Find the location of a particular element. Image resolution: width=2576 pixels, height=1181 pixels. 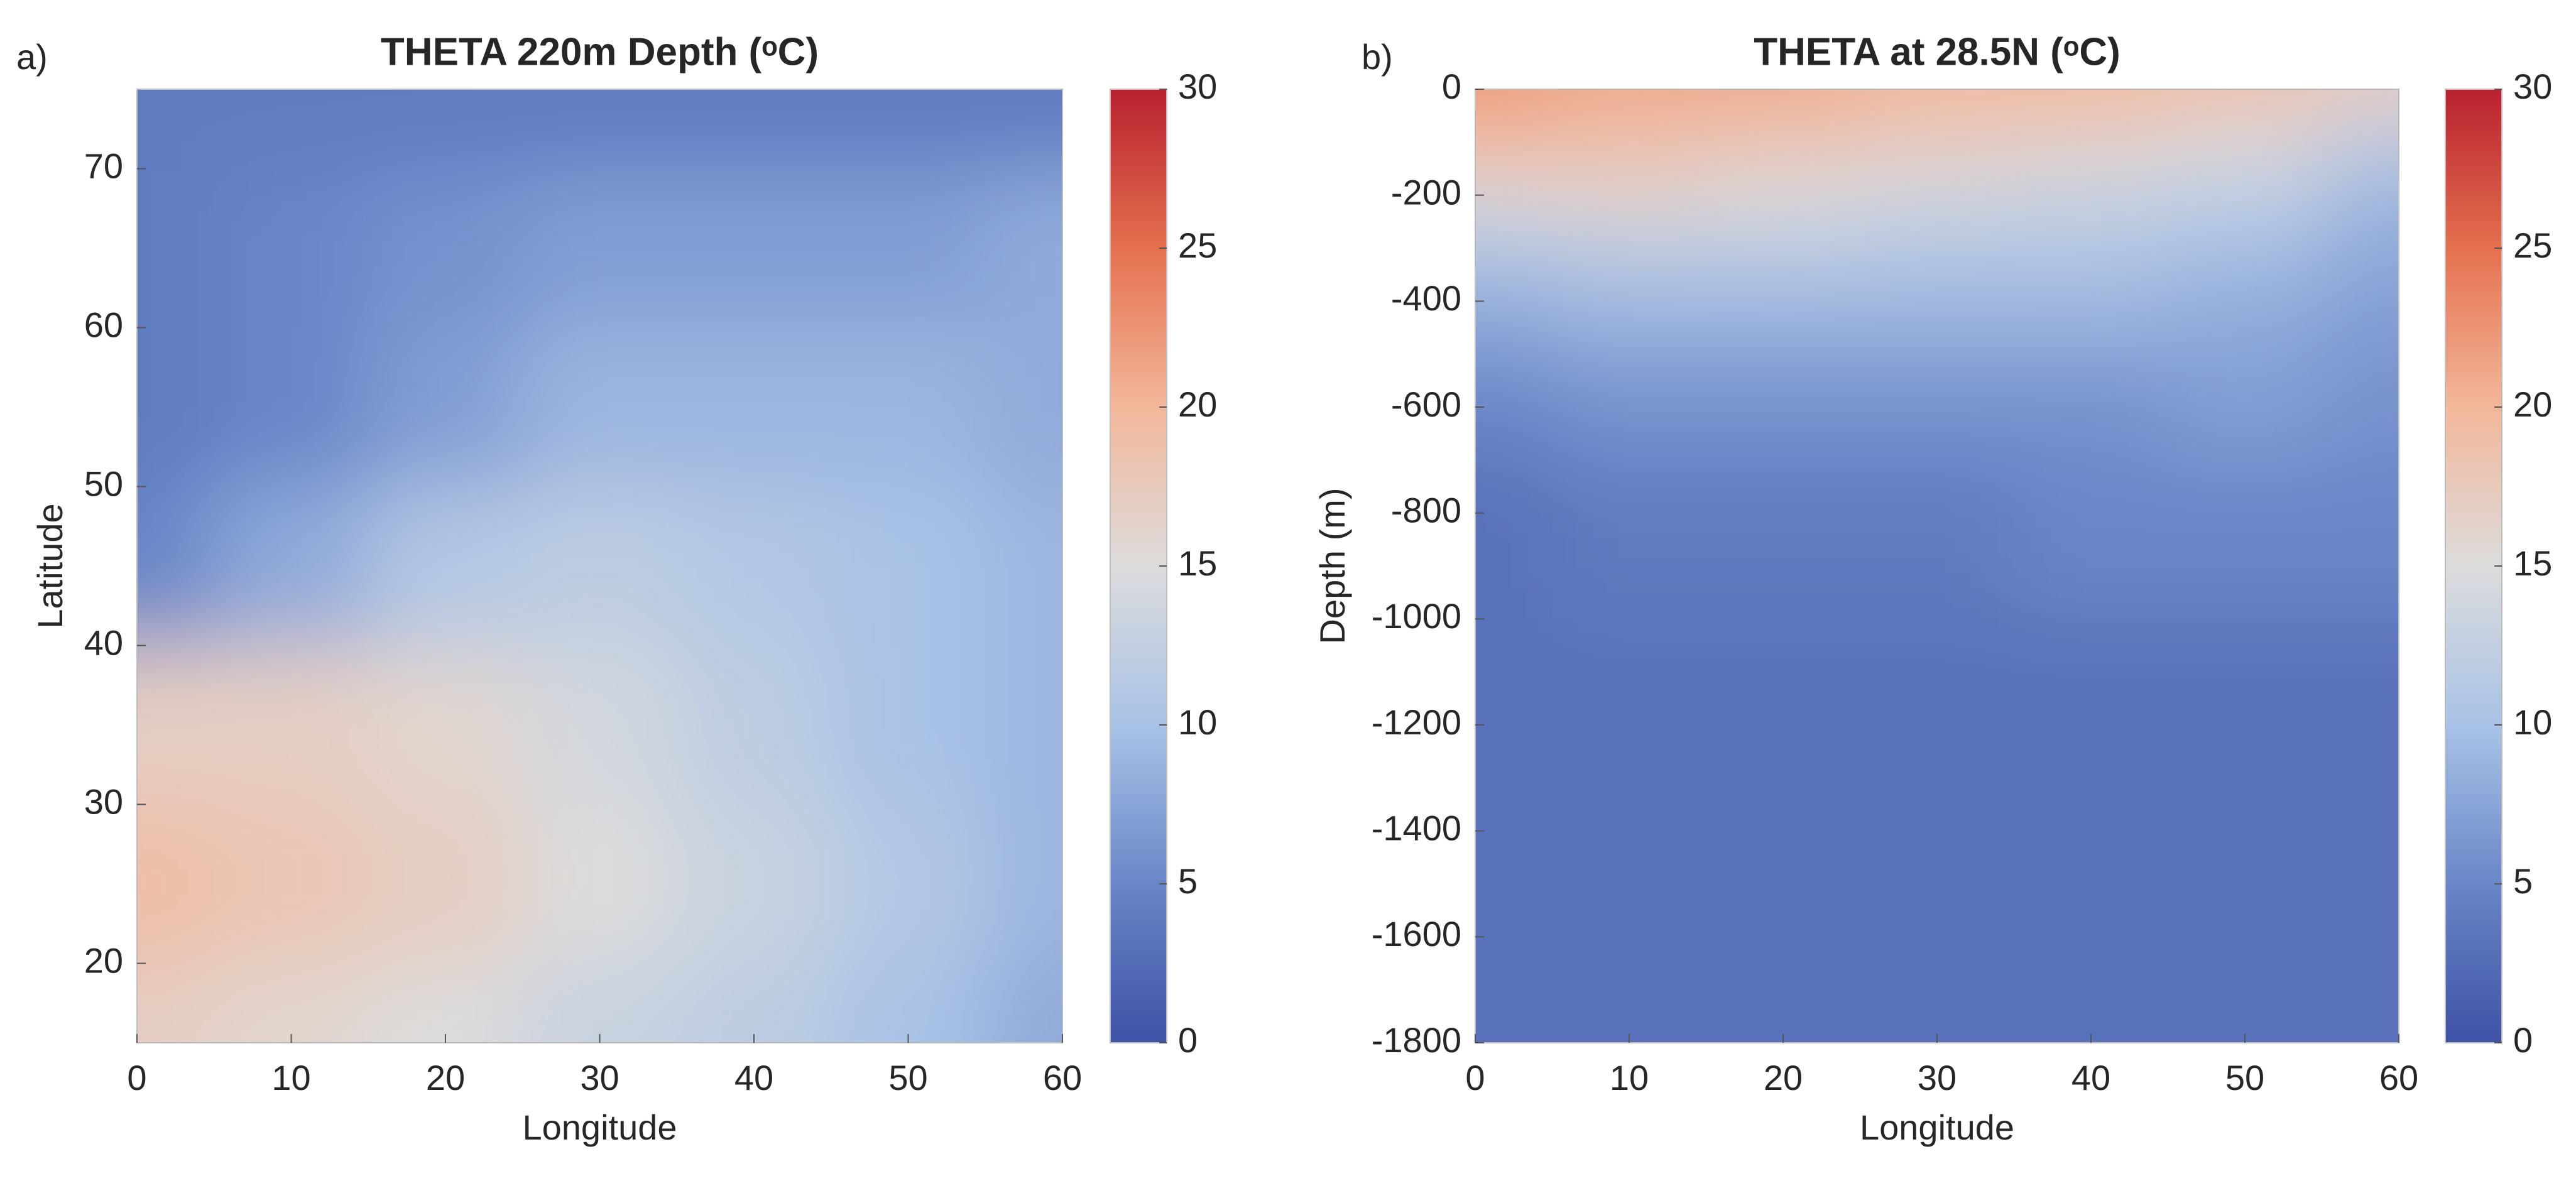

y-tick-label: -1800 is located at coordinates (1416, 1040).